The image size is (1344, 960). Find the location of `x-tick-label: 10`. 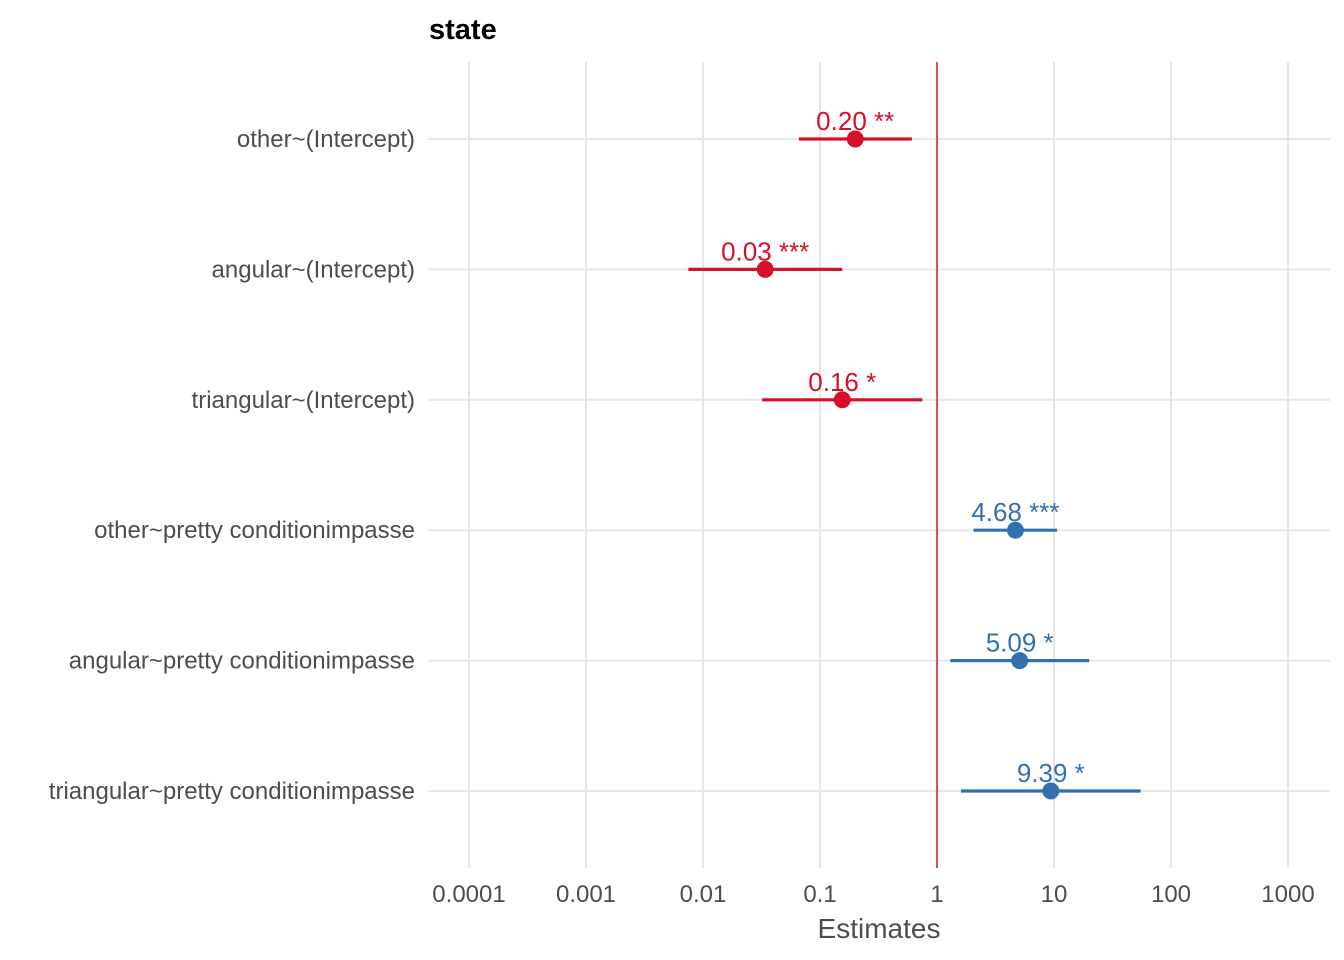

x-tick-label: 10 is located at coordinates (1054, 894).